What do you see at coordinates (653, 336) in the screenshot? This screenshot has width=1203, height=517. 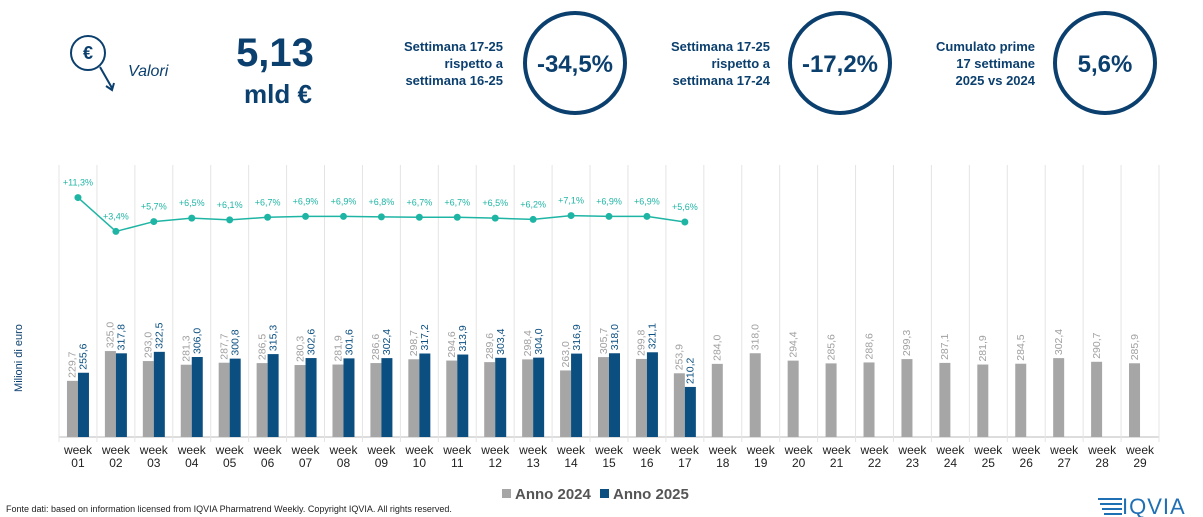 I see `bar-value-label: 321,1` at bounding box center [653, 336].